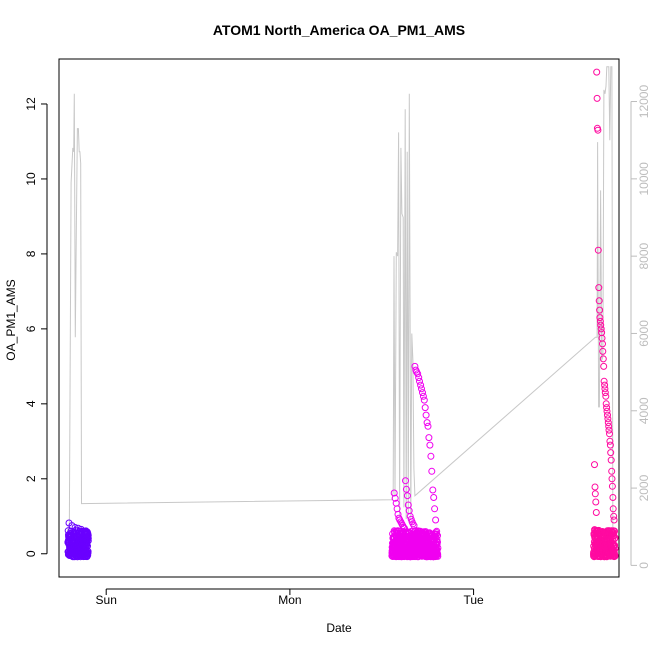  What do you see at coordinates (11, 319) in the screenshot?
I see `y-axis-label: OA_PM1_AMS` at bounding box center [11, 319].